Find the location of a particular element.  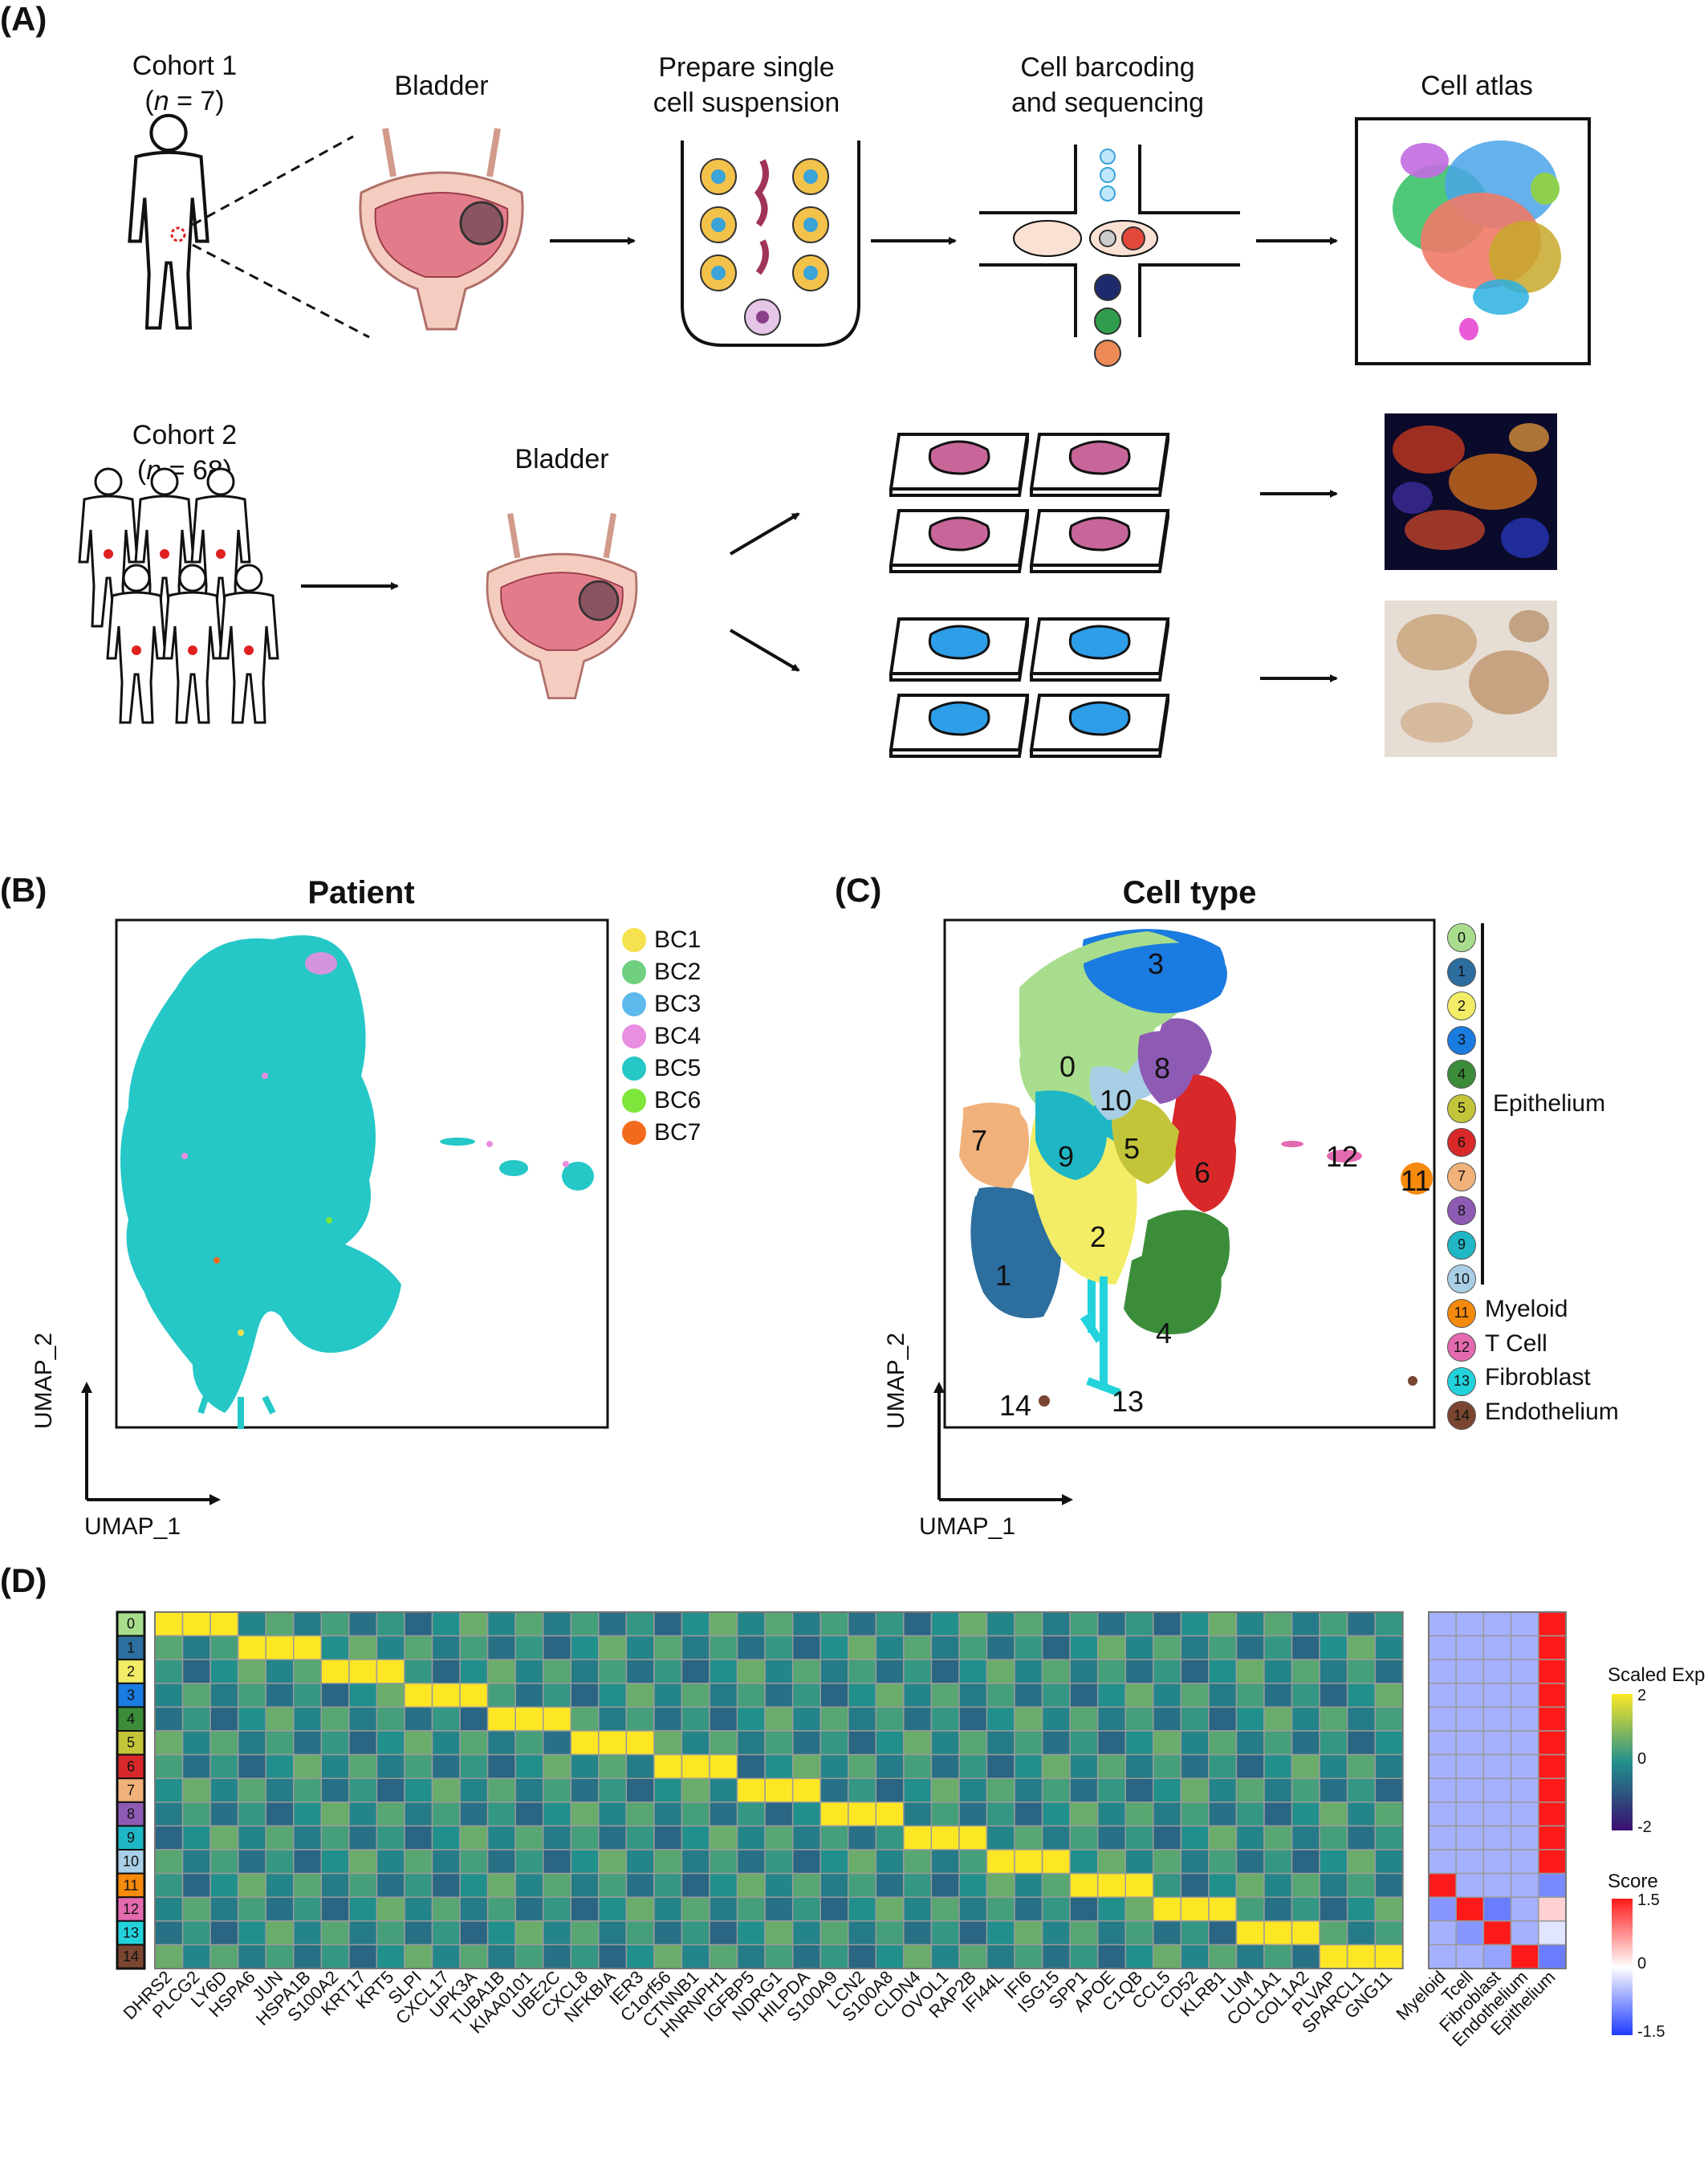

barcode-line2: and sequencing is located at coordinates (1108, 103).